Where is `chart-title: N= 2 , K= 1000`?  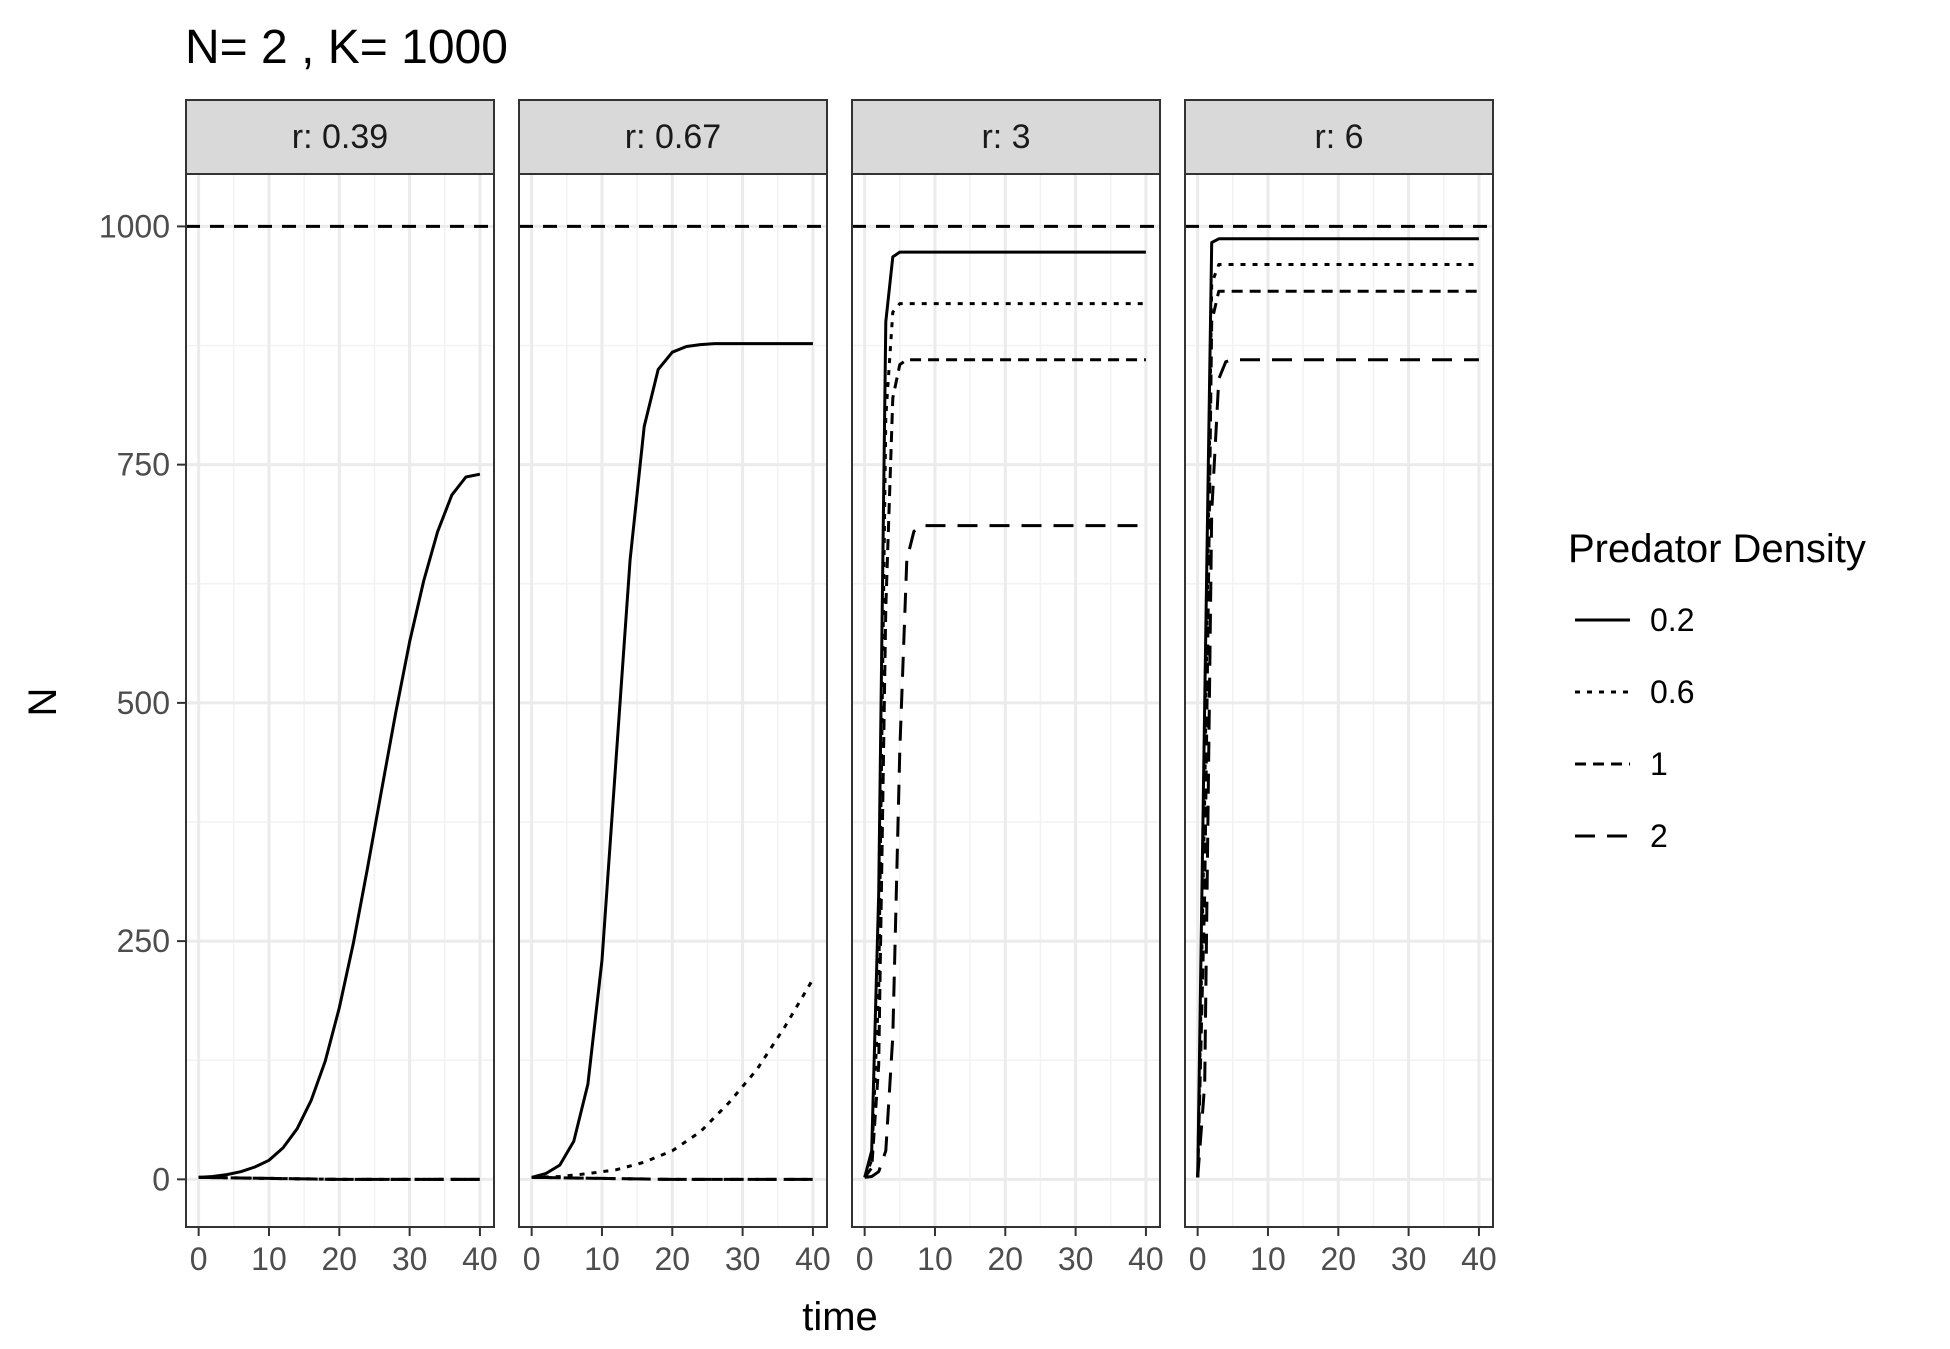 chart-title: N= 2 , K= 1000 is located at coordinates (346, 47).